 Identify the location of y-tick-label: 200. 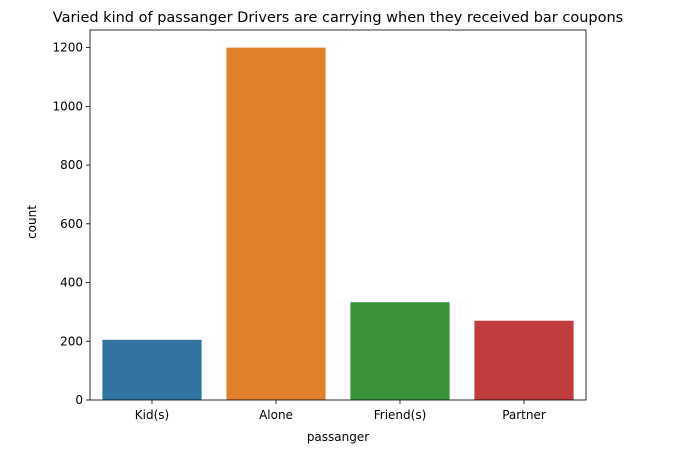
(71, 341).